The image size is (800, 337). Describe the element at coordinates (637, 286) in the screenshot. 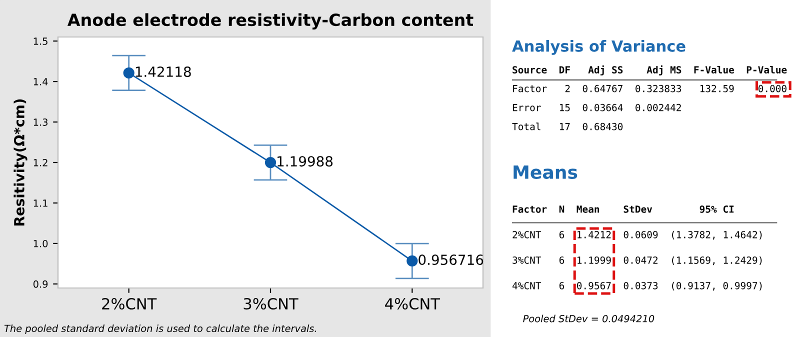

I see `text: 4%CNT 6 0.9567 0.0373 (0.9137, 0.9997)` at that location.